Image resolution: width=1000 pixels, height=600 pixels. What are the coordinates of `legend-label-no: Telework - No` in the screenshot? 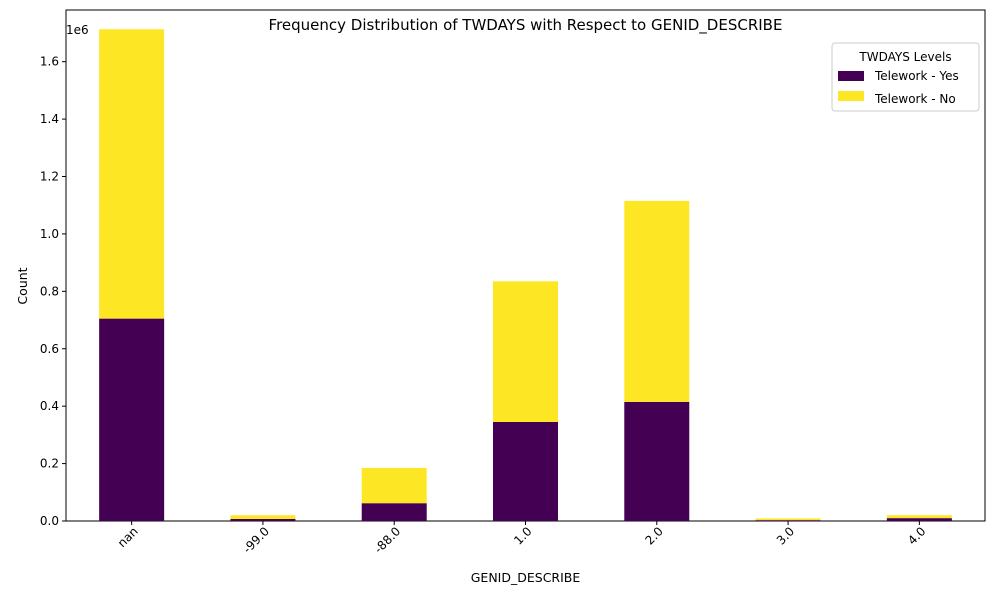 It's located at (915, 99).